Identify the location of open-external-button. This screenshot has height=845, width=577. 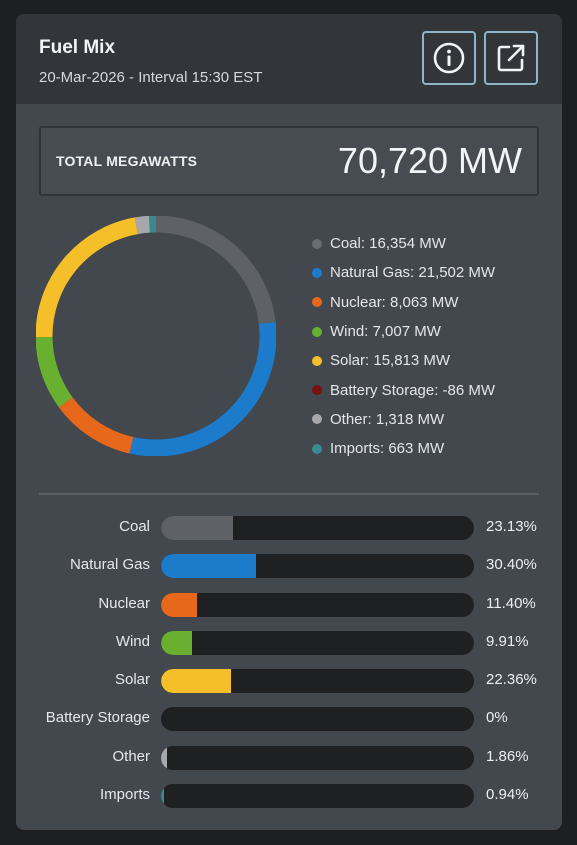
(511, 58).